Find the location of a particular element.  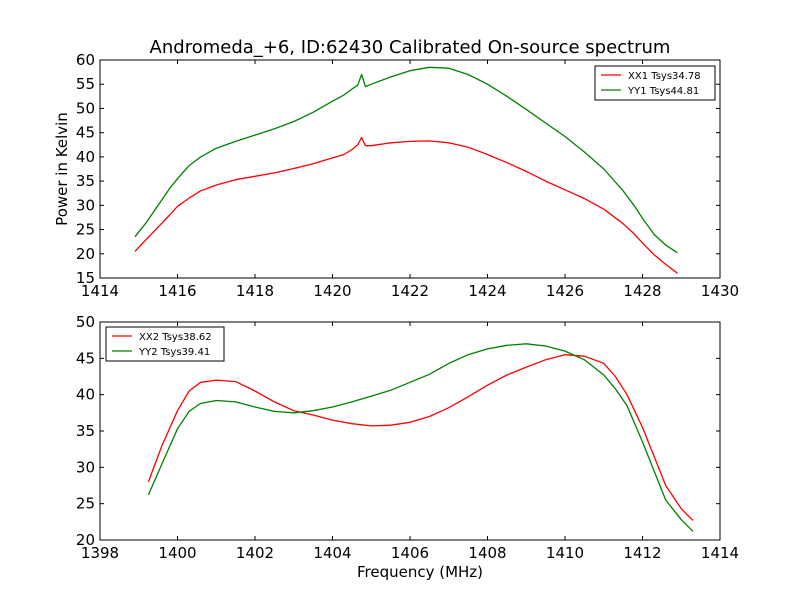

x-tick-label: 1424 is located at coordinates (487, 291).